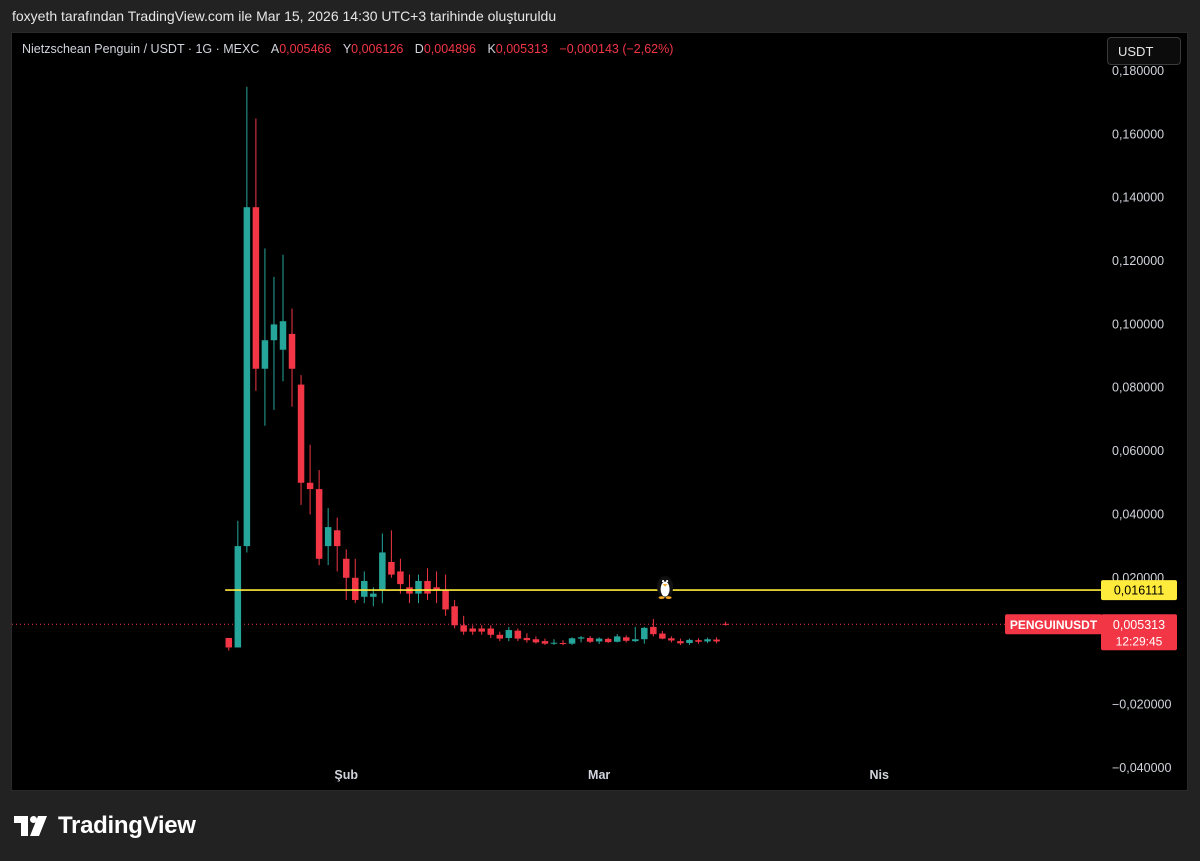 The width and height of the screenshot is (1200, 861). I want to click on y-tick-label: 0,160000, so click(1138, 134).